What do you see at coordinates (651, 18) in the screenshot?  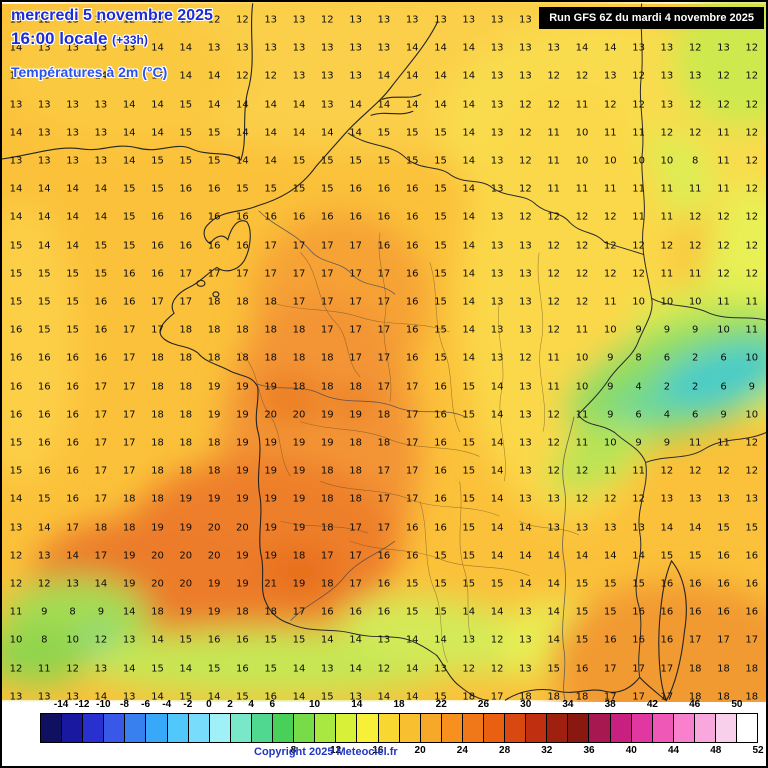 I see `model-run-info: Run GFS 6Z du mardi 4 novembre 2025` at bounding box center [651, 18].